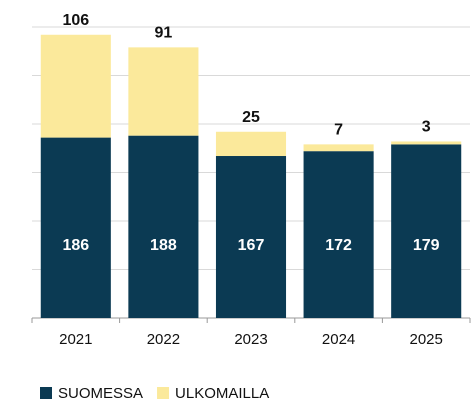  I want to click on x-tick-label: 2023, so click(250, 339).